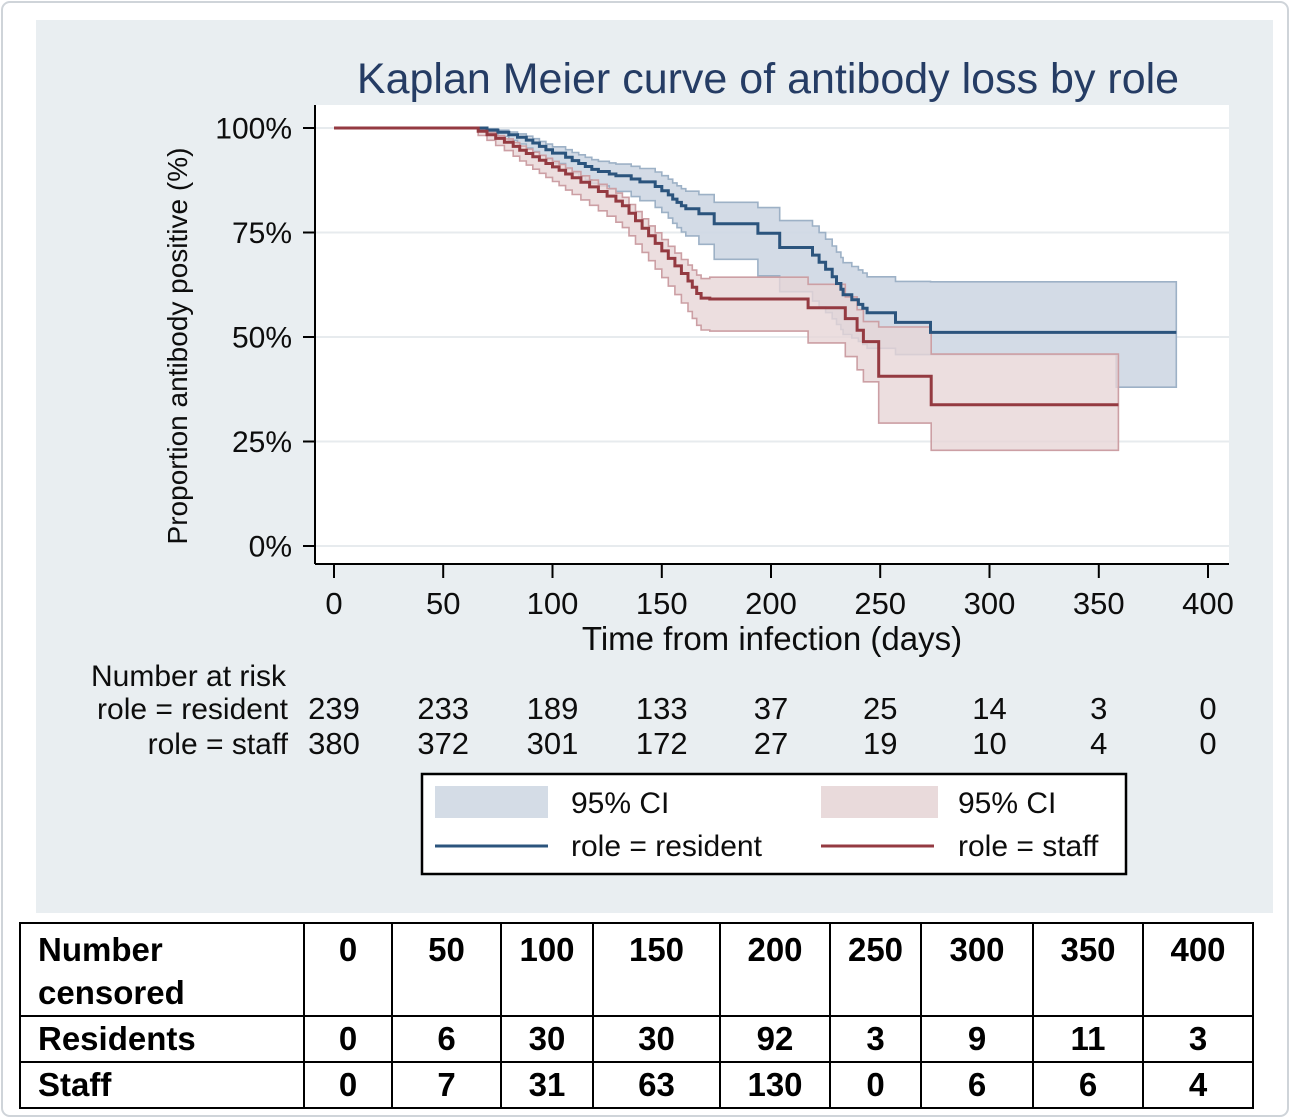 The height and width of the screenshot is (1118, 1290). I want to click on svg-text: 189, so click(553, 708).